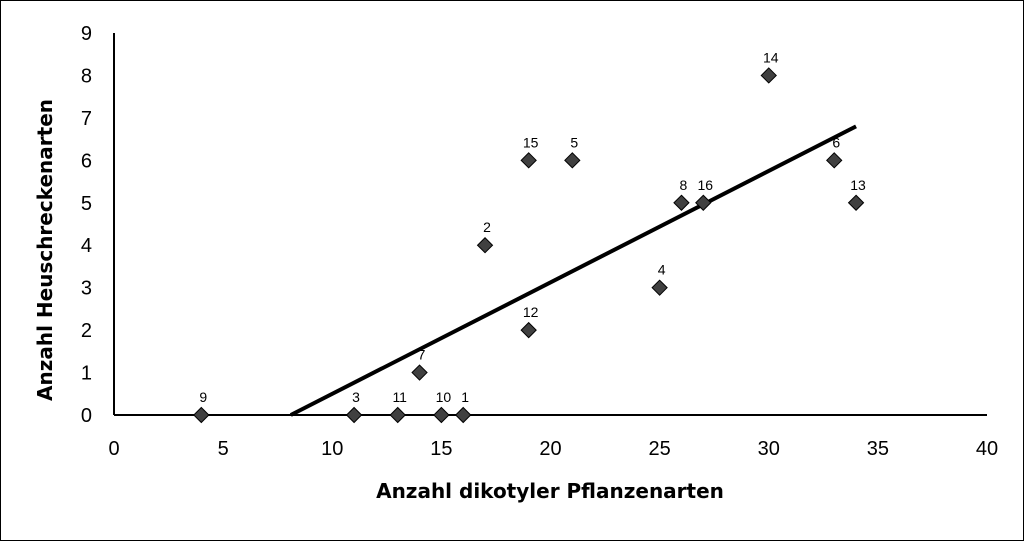 The height and width of the screenshot is (541, 1024). Describe the element at coordinates (223, 449) in the screenshot. I see `x-tick-label: 5` at that location.